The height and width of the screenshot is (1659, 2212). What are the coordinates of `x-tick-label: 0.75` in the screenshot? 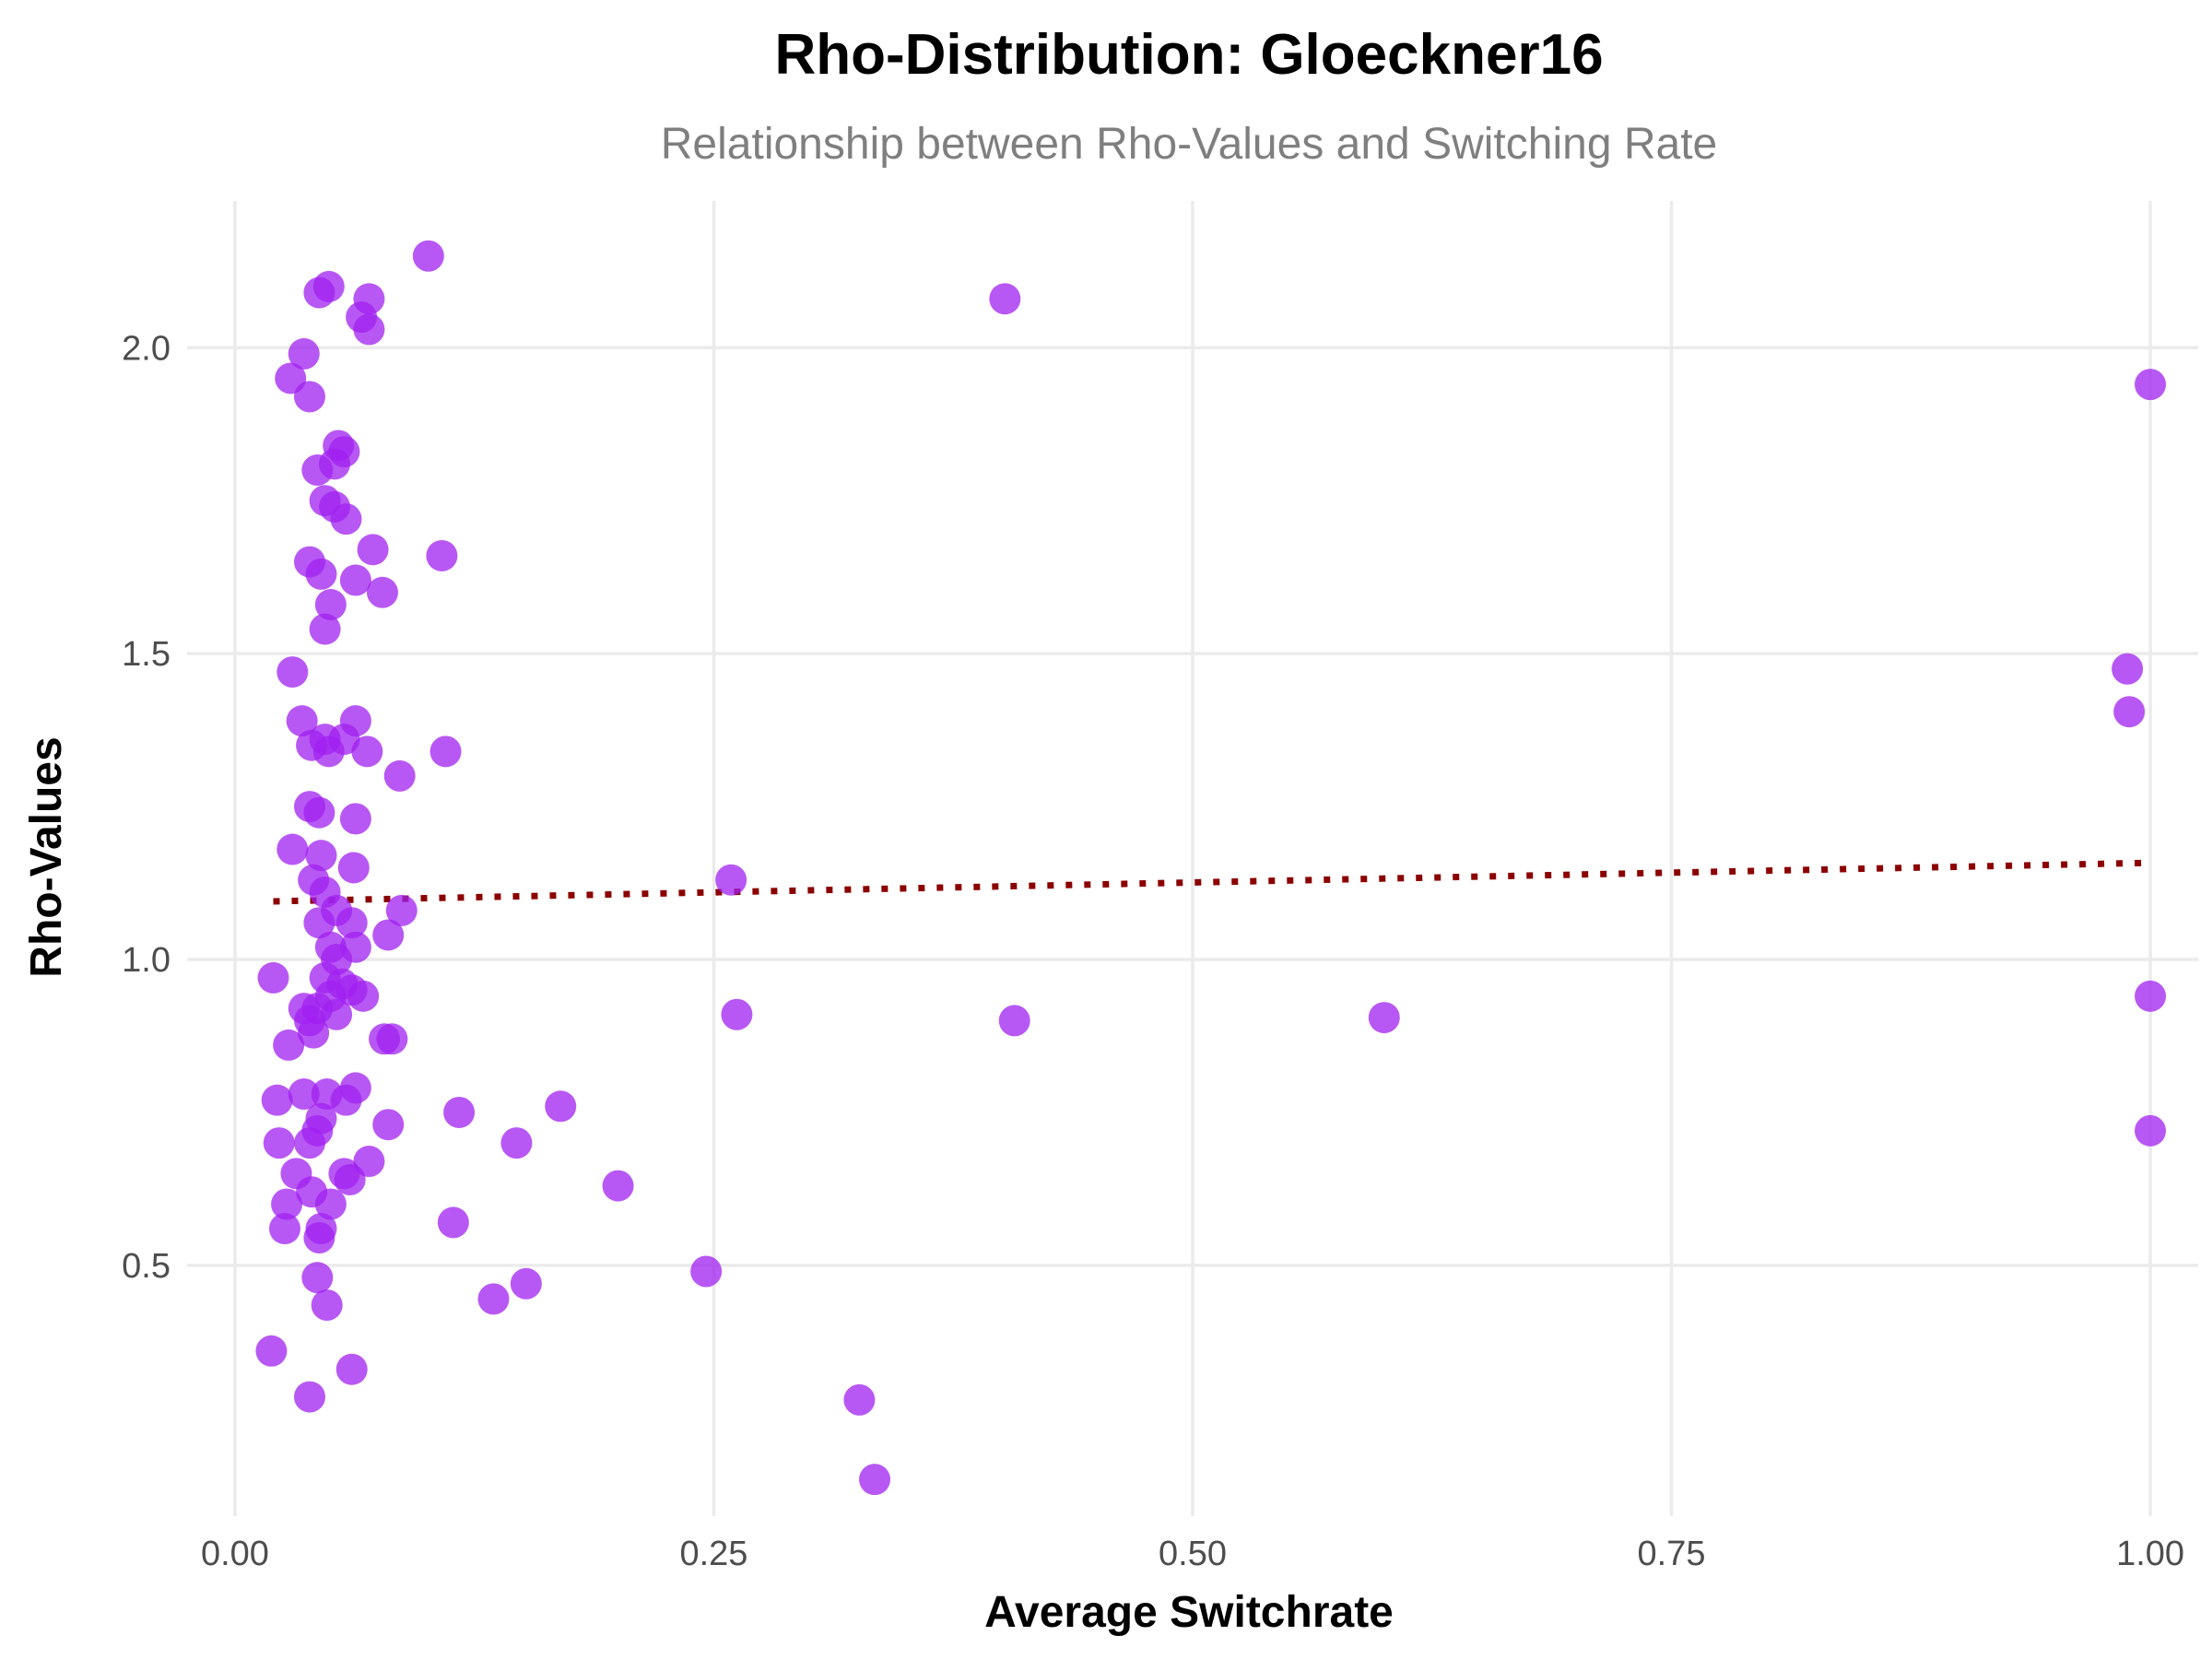 It's located at (1672, 1554).